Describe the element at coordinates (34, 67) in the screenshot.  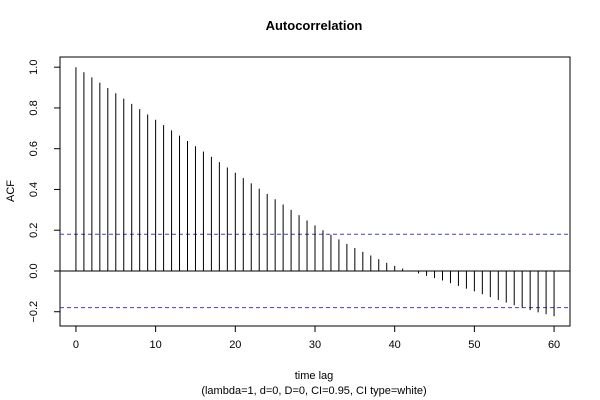
I see `y-tick-label: 1.0` at that location.